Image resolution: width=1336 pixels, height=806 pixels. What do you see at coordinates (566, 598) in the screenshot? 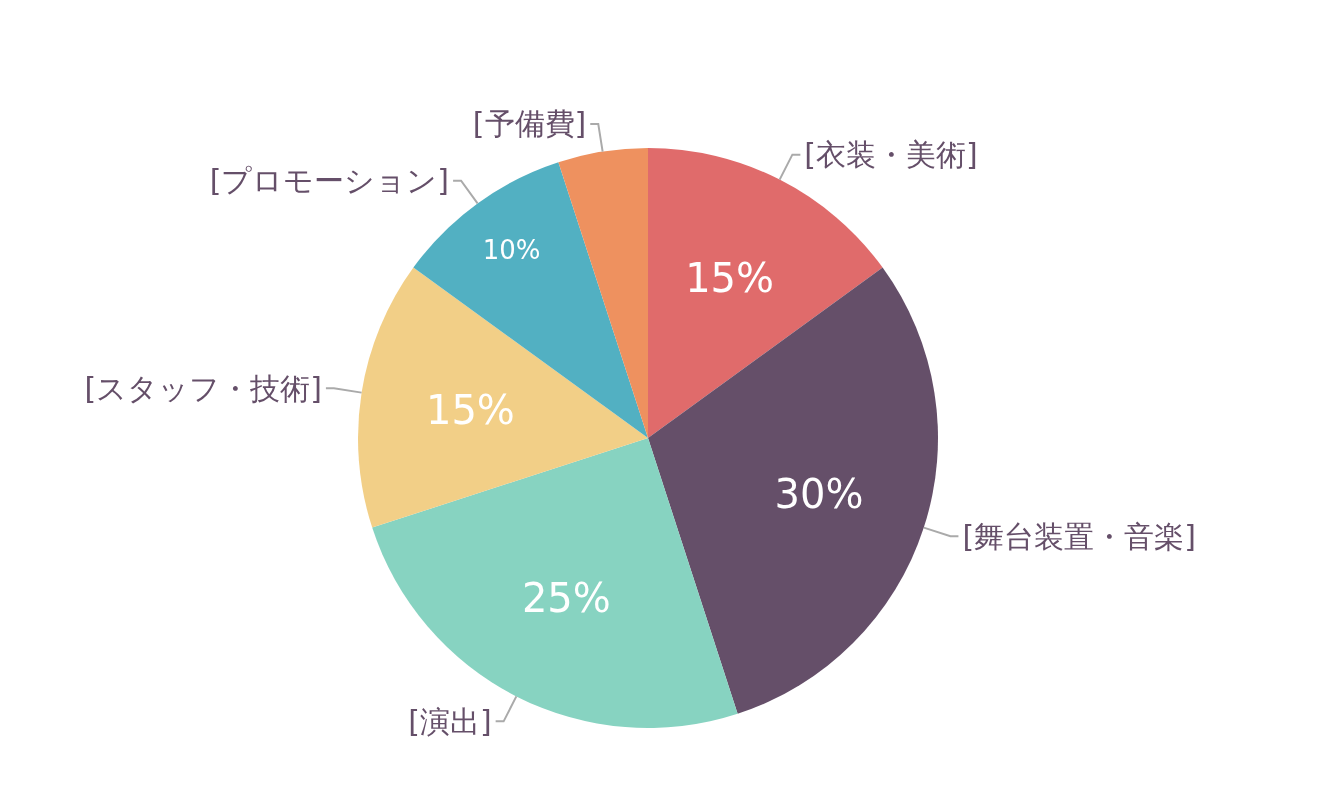
I see `data-label: 25%` at bounding box center [566, 598].